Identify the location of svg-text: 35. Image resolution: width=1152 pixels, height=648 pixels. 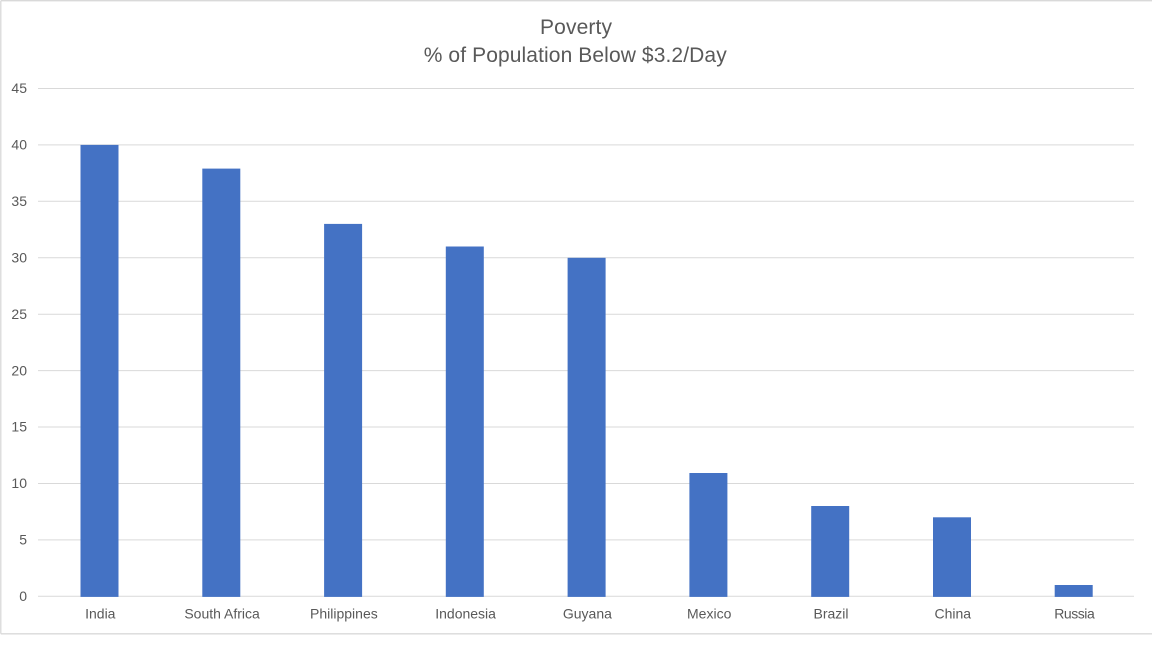
(19, 201).